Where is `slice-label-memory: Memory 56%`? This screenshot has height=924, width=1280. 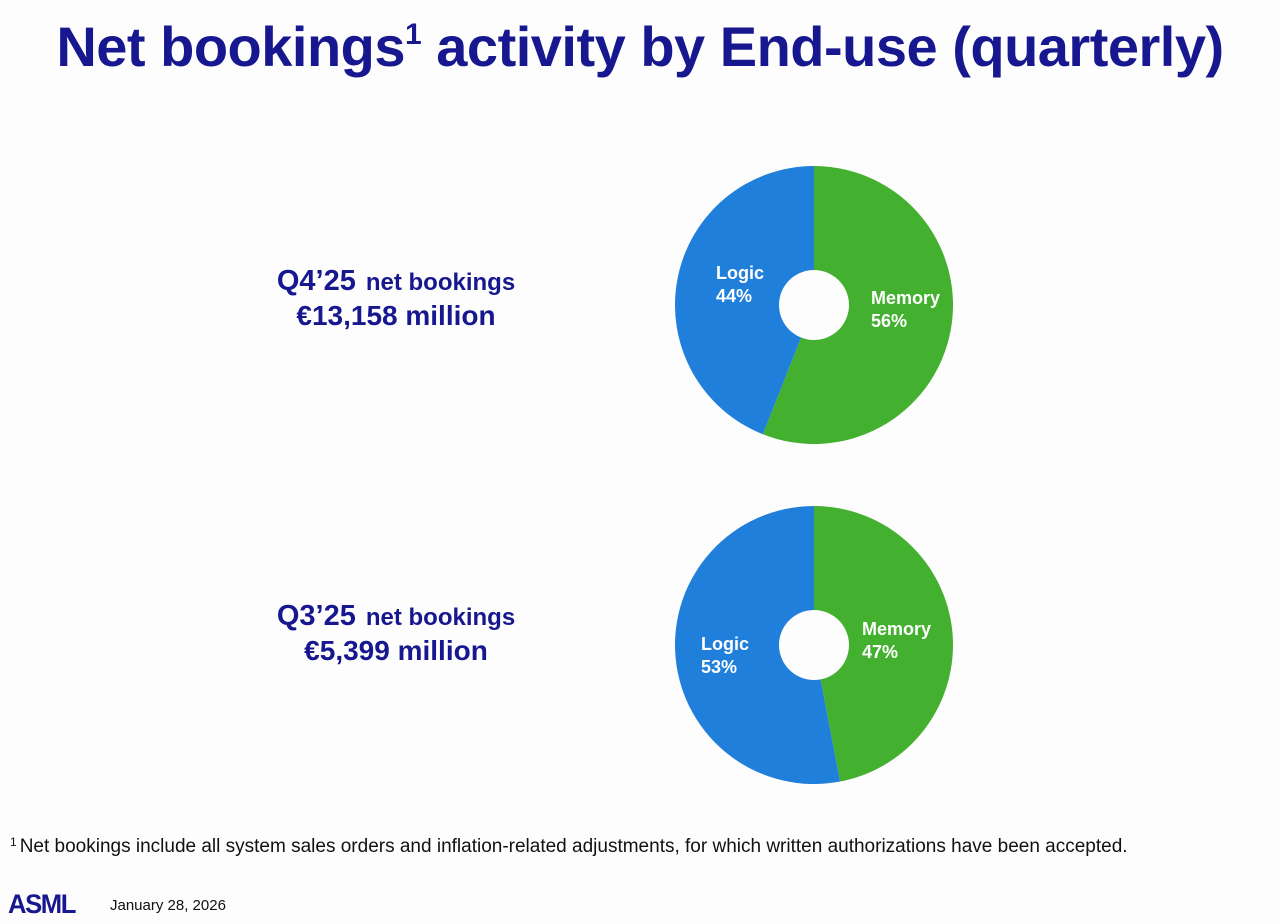
slice-label-memory: Memory 56% is located at coordinates (906, 309).